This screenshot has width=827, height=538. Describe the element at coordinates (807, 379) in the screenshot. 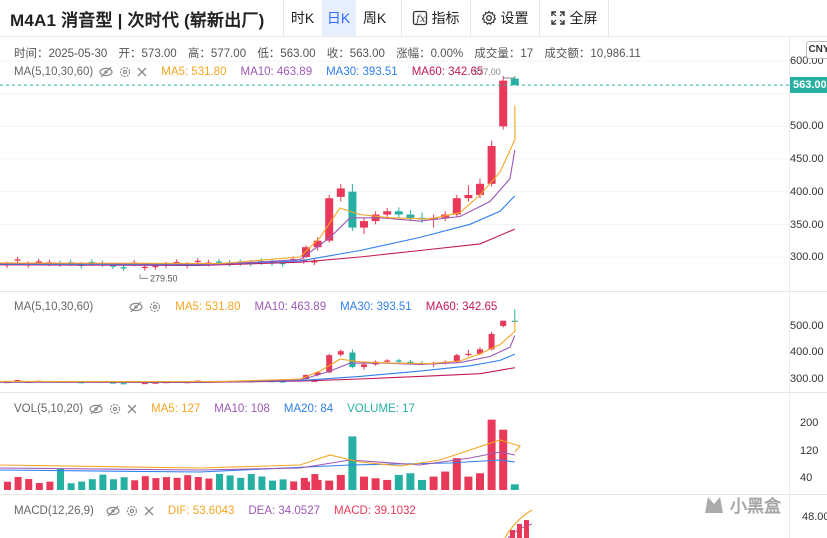

I see `sub-tick-label: 300.00` at that location.